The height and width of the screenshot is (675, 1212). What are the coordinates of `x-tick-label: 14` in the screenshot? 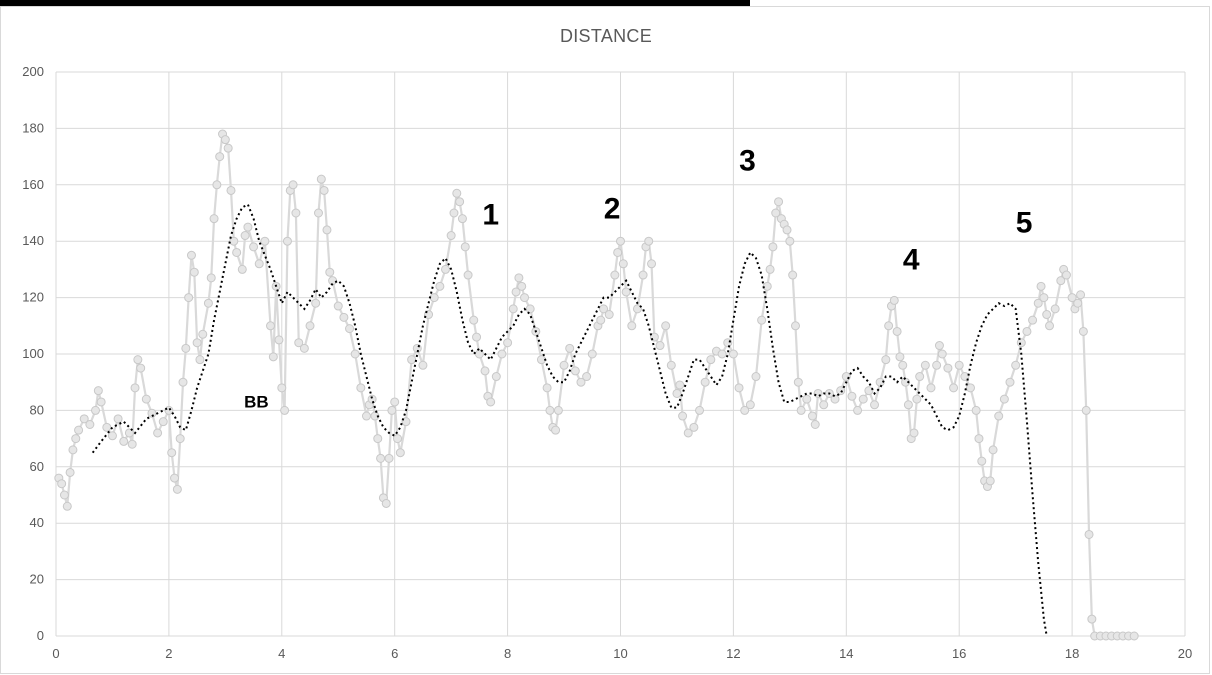 It's located at (846, 653).